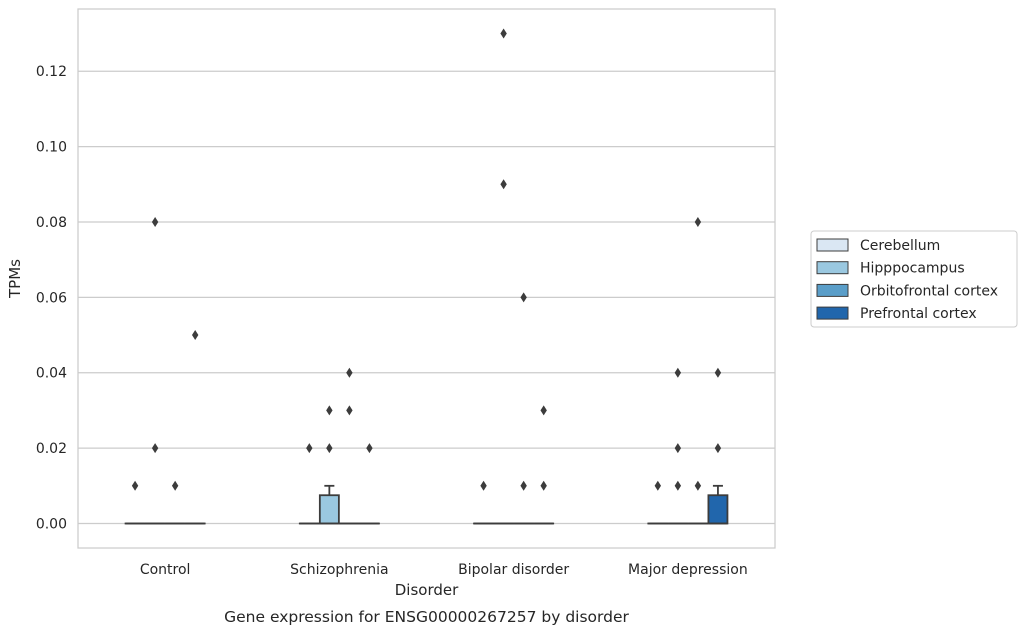  I want to click on legend-frame, so click(914, 279).